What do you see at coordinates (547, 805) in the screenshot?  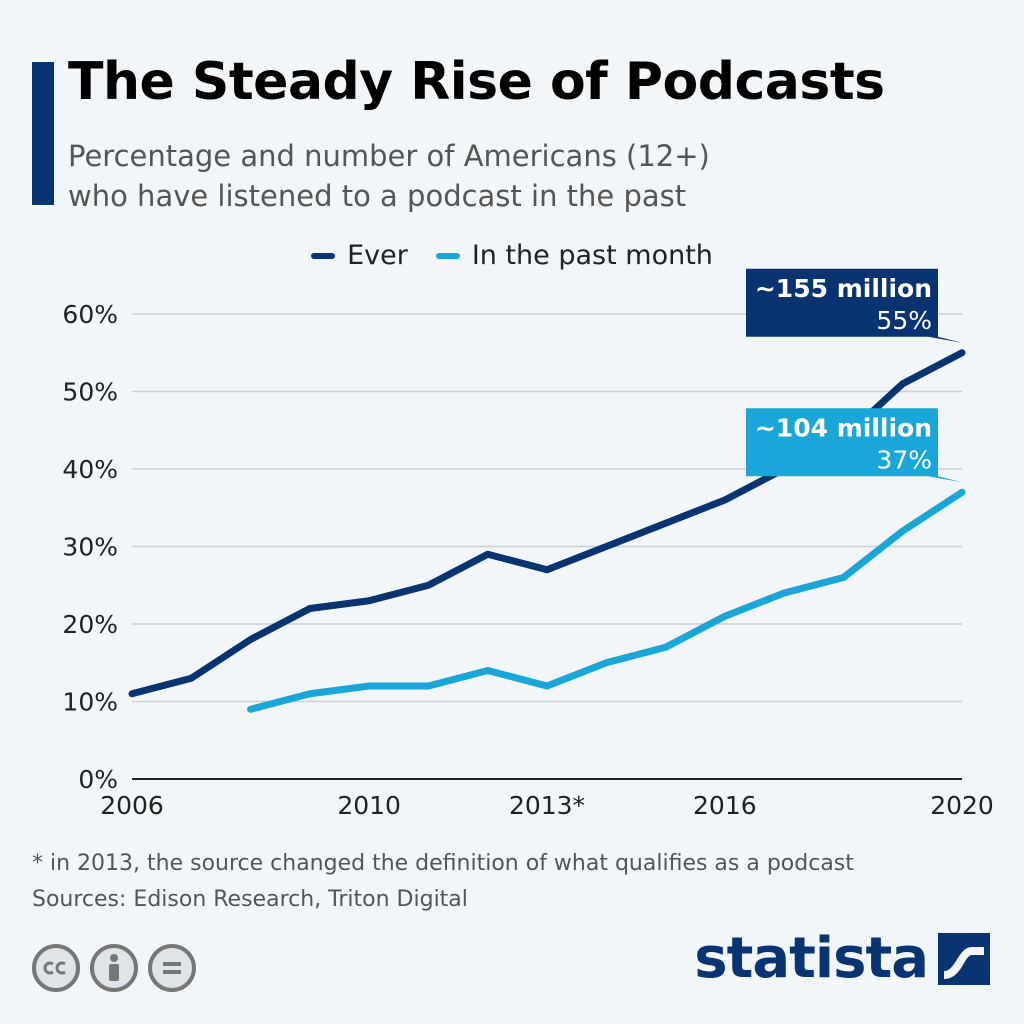 I see `x-tick-label: 2013*` at bounding box center [547, 805].